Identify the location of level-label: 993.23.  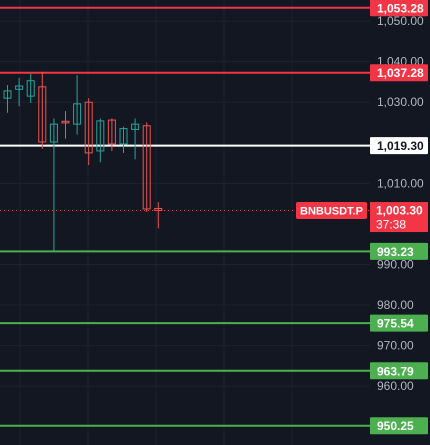
(395, 252).